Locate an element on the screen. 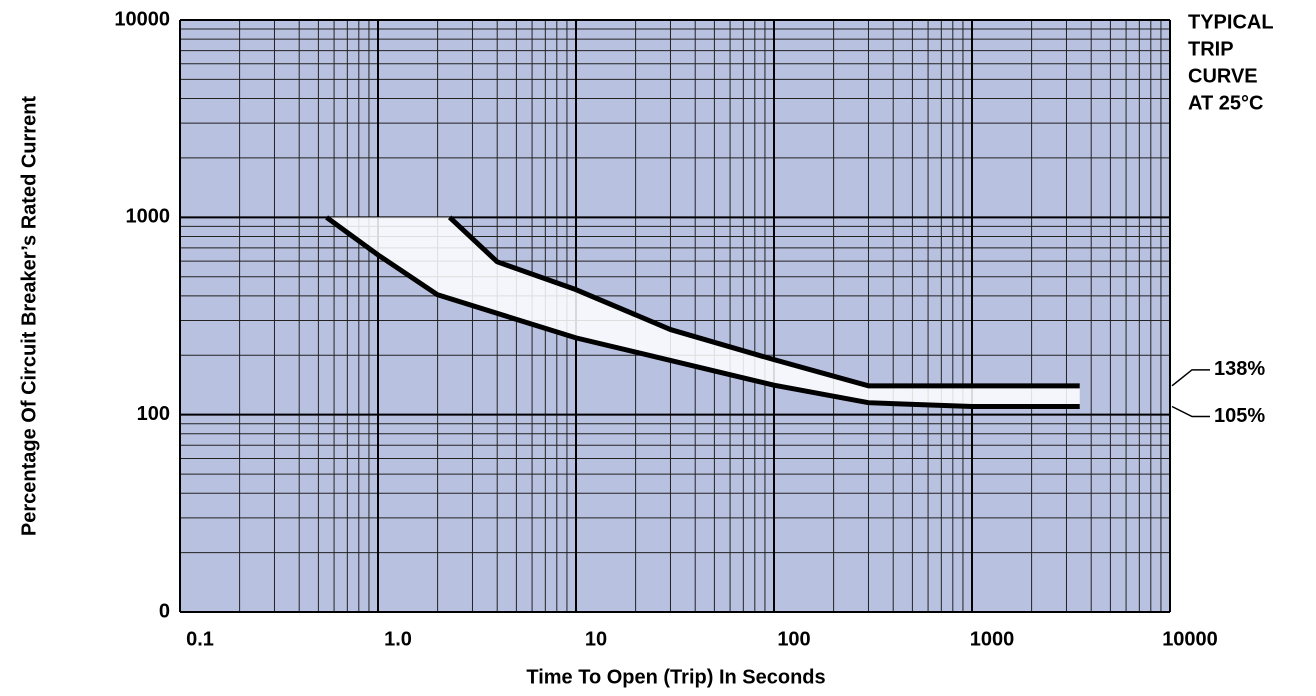  x-tick-label: 0.1 is located at coordinates (200, 639).